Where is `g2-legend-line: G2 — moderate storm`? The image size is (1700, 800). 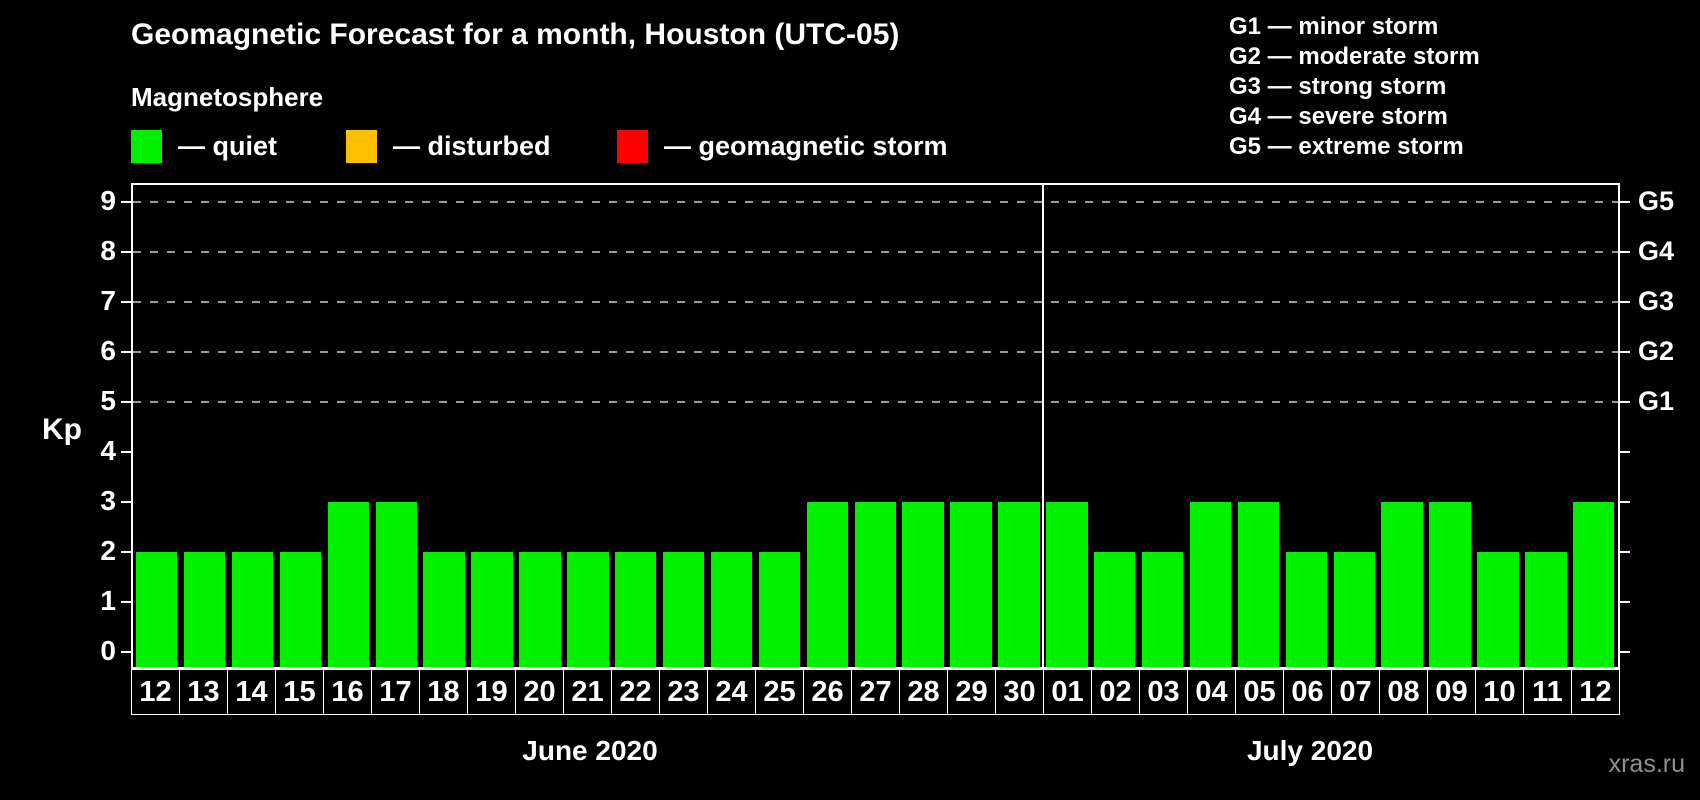 g2-legend-line: G2 — moderate storm is located at coordinates (1354, 56).